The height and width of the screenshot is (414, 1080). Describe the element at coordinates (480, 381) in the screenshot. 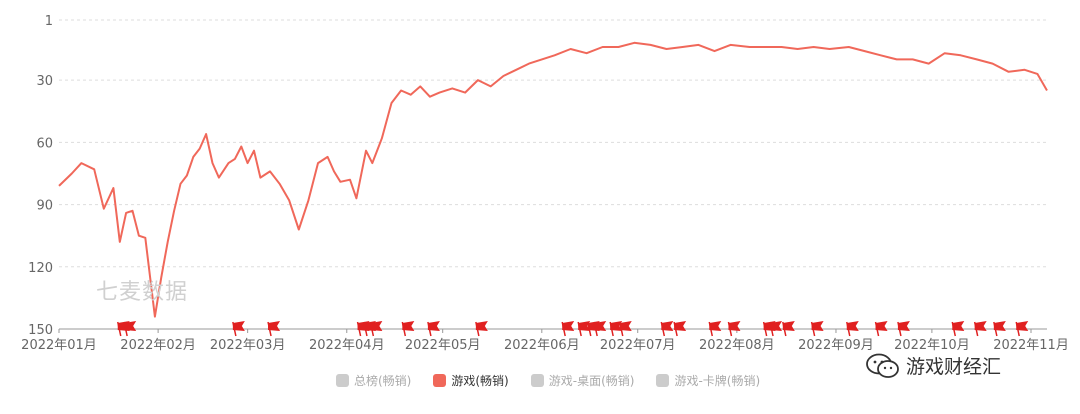

I see `legend-label: 游戏(畅销)` at that location.